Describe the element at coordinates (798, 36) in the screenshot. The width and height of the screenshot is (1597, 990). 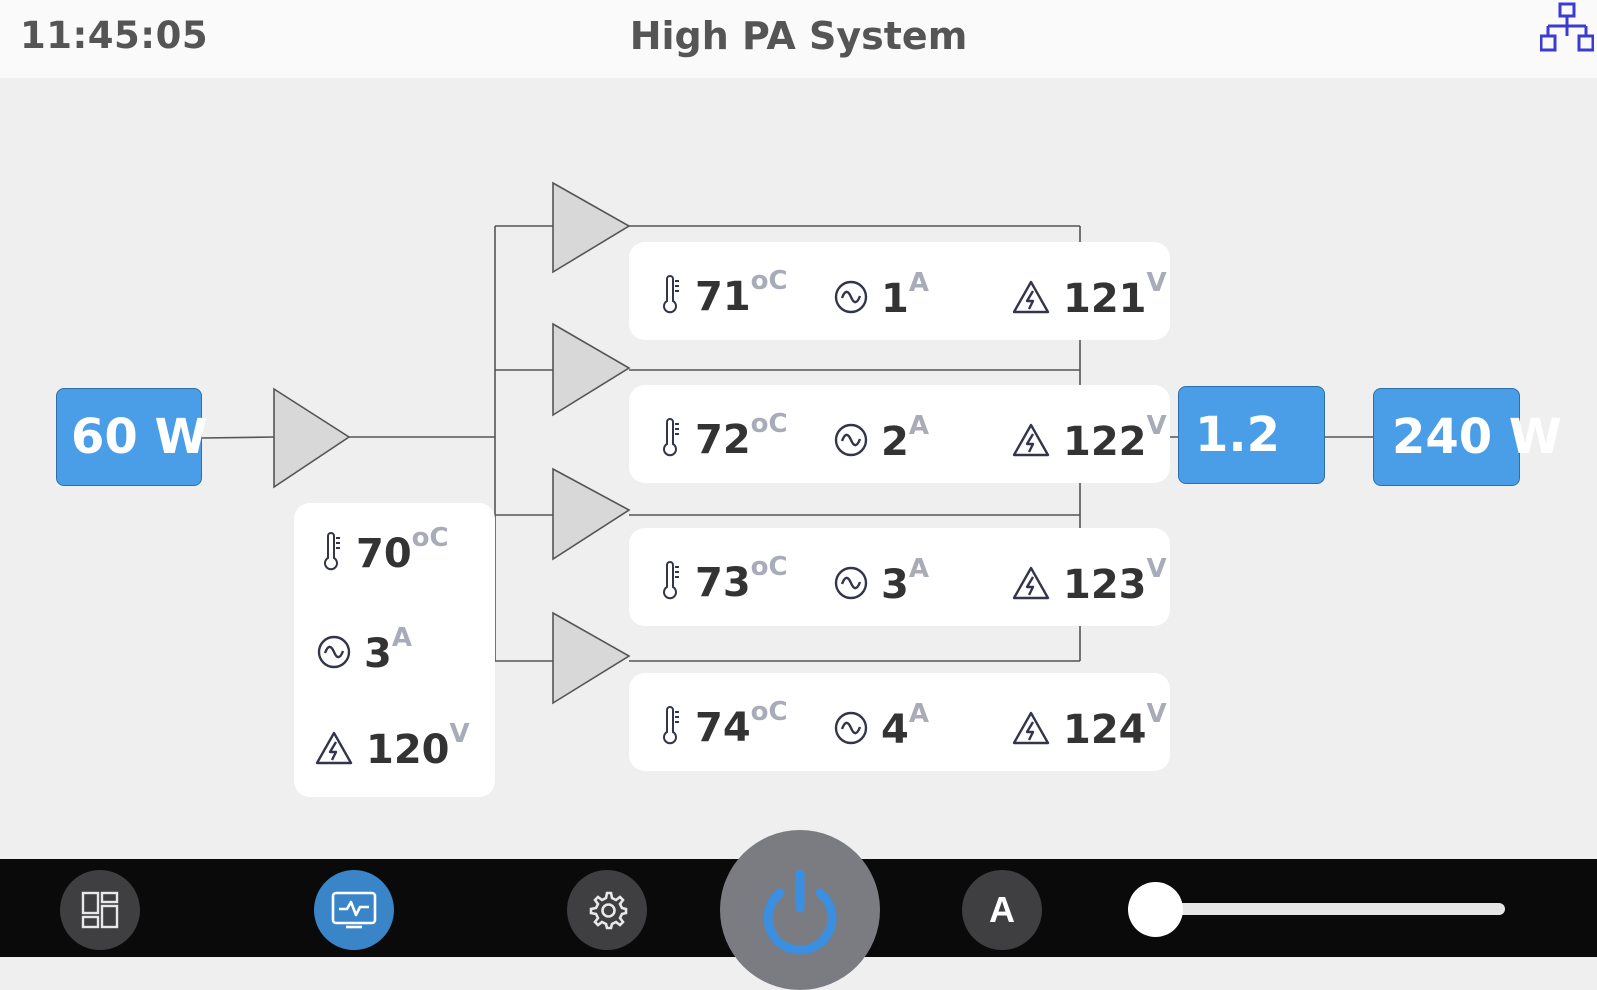
I see `page-title: High PA System` at that location.